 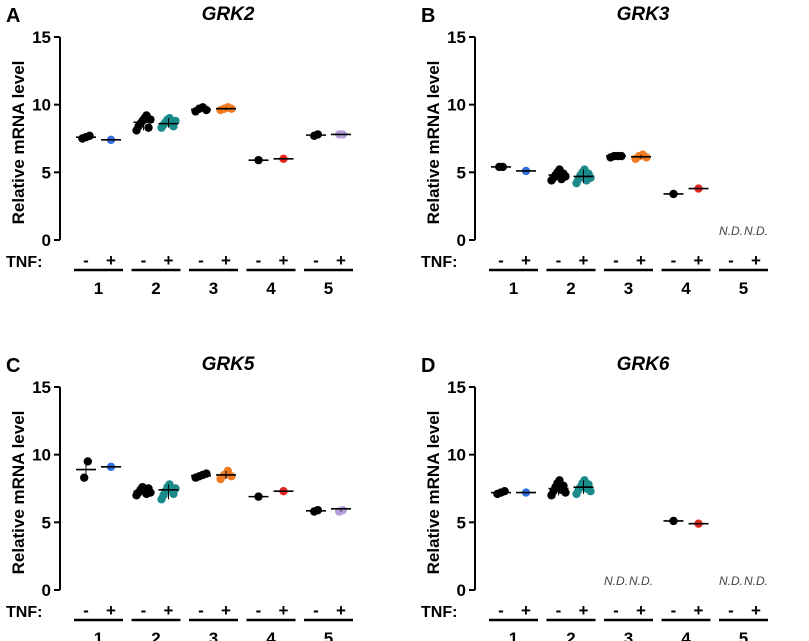 What do you see at coordinates (13, 16) in the screenshot?
I see `panel-letter: A` at bounding box center [13, 16].